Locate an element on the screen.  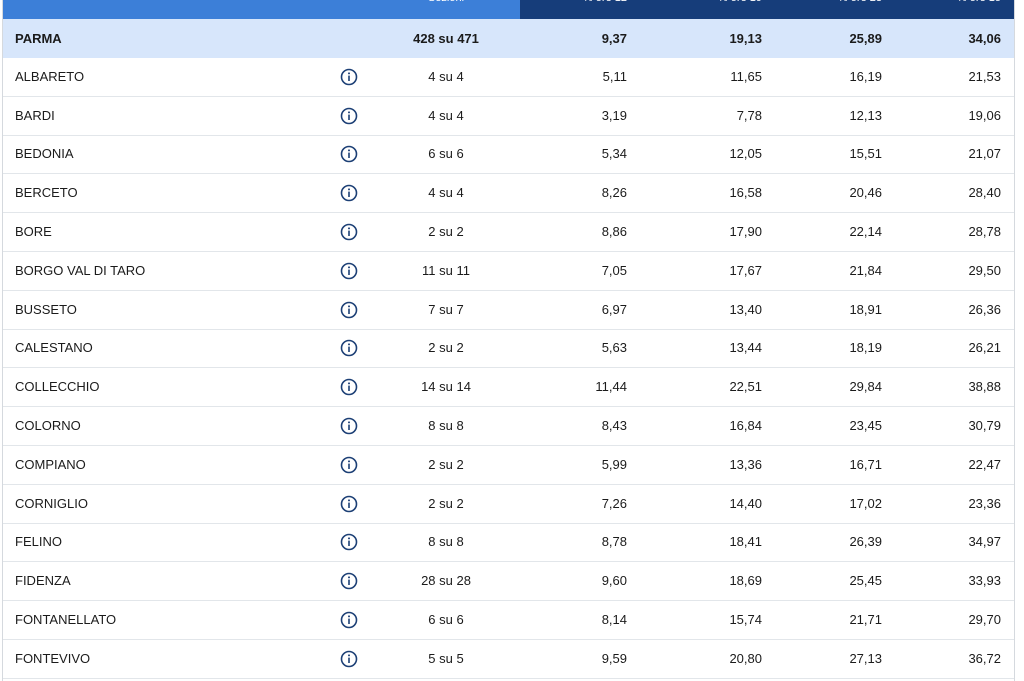
sections-value: 5 su 5 is located at coordinates (446, 658).